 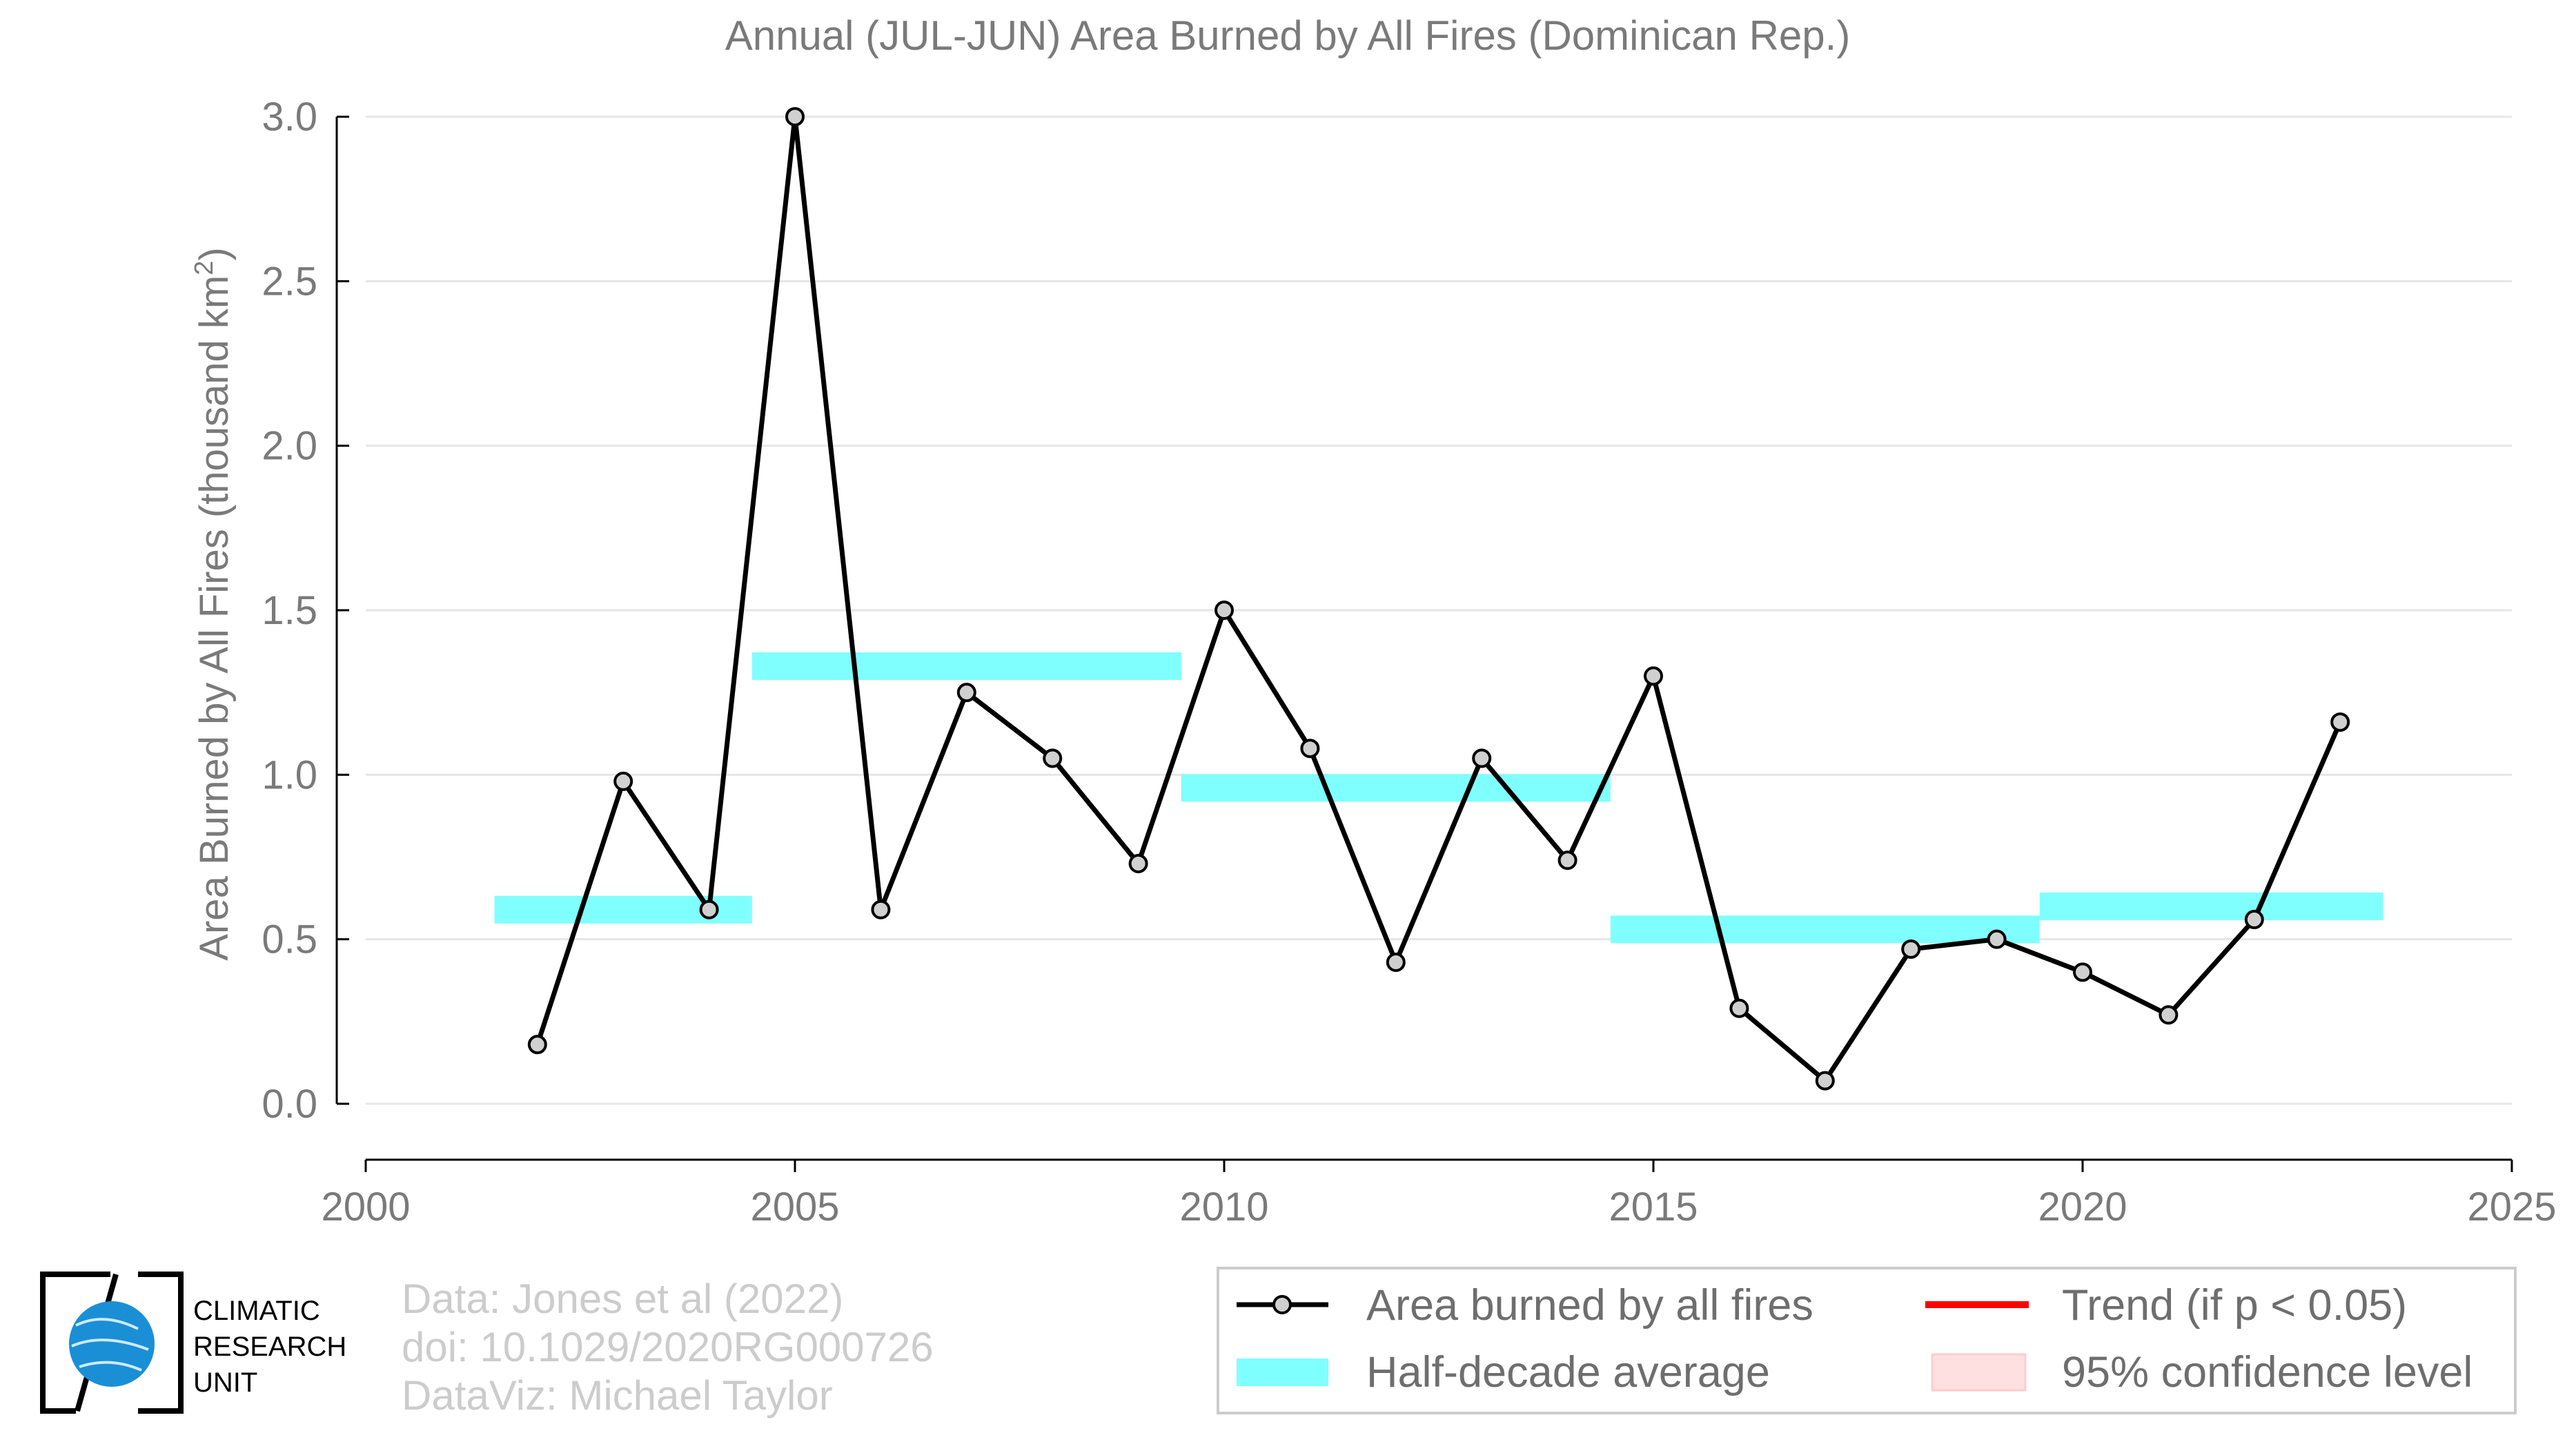 I want to click on credit-doi: doi: 10.1029/2020RG000726, so click(x=668, y=1347).